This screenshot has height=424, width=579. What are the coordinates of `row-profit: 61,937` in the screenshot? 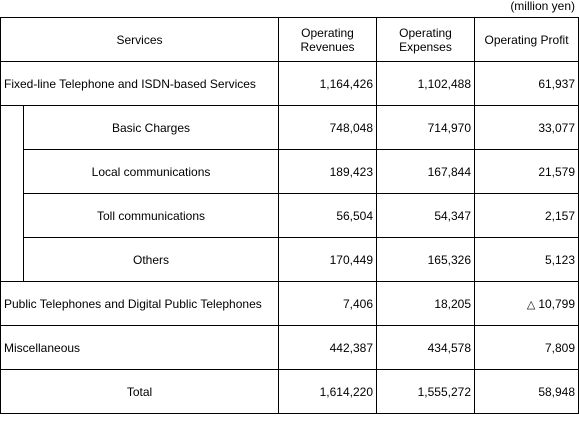 It's located at (526, 83).